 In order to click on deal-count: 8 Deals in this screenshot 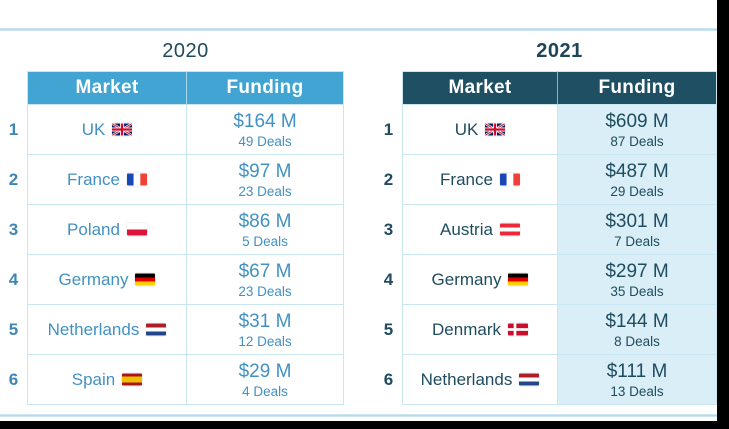, I will do `click(637, 341)`.